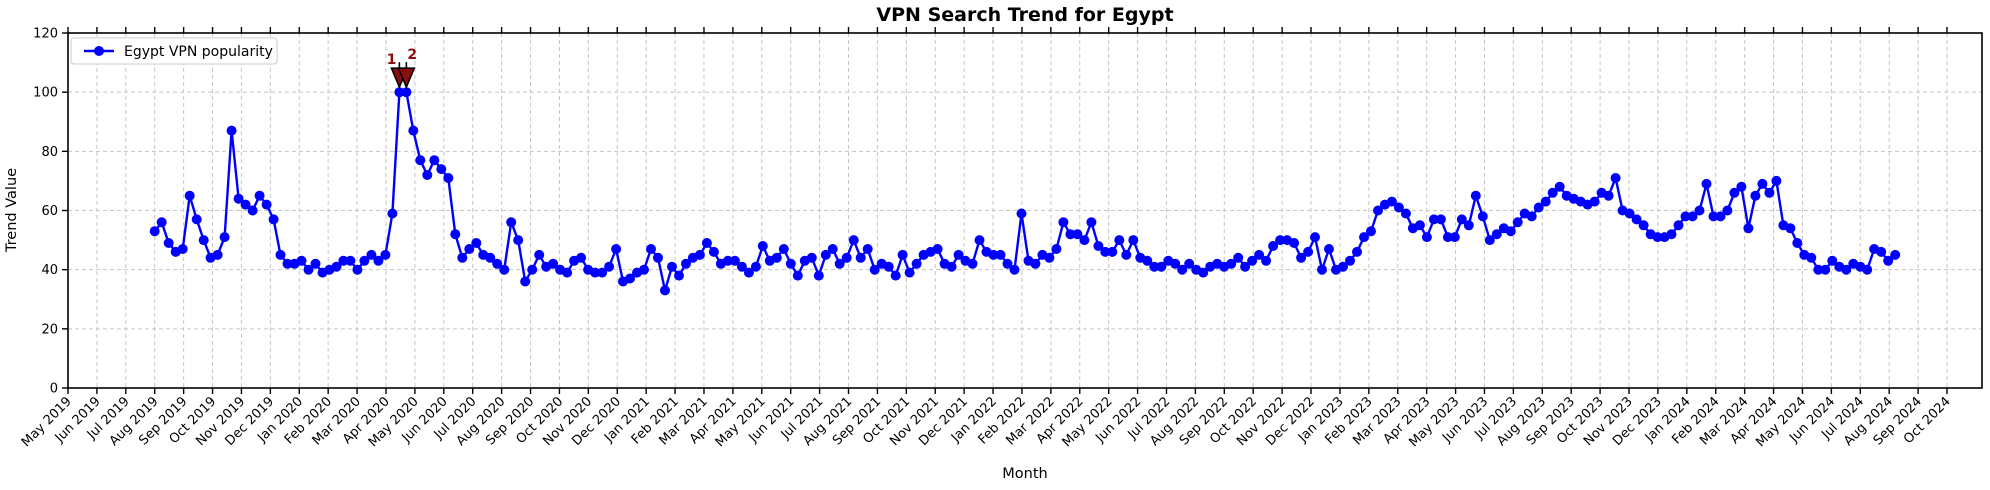 The width and height of the screenshot is (1990, 490). I want to click on y-tick-label: 80, so click(49, 152).